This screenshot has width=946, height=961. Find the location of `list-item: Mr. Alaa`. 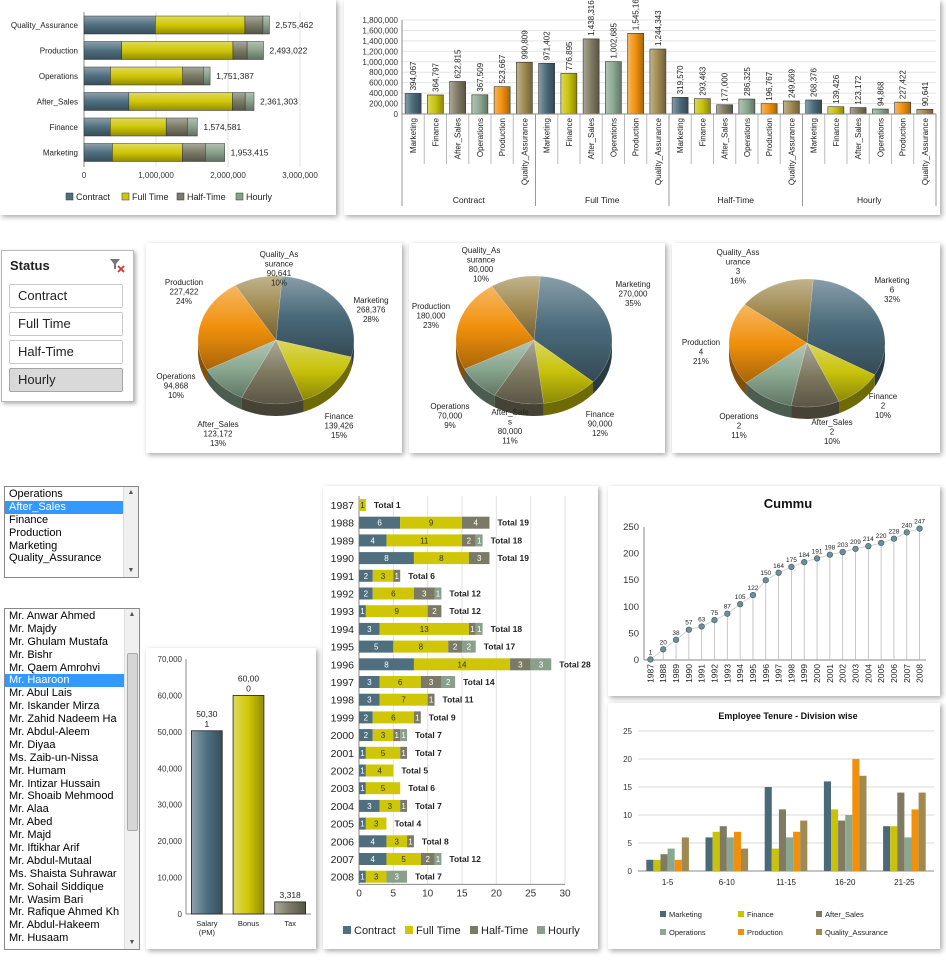

list-item: Mr. Alaa is located at coordinates (29, 809).